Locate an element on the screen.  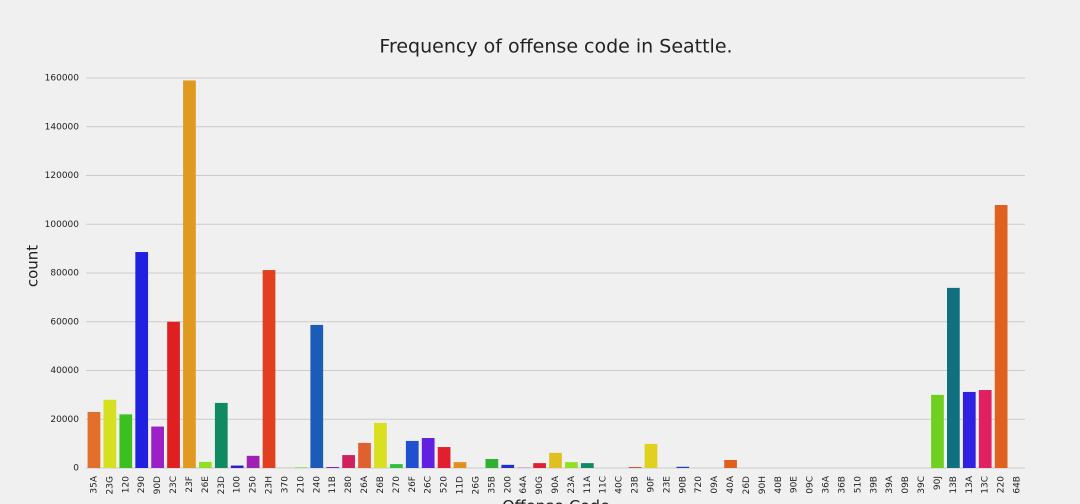
x-tick-label: 26E is located at coordinates (206, 484).